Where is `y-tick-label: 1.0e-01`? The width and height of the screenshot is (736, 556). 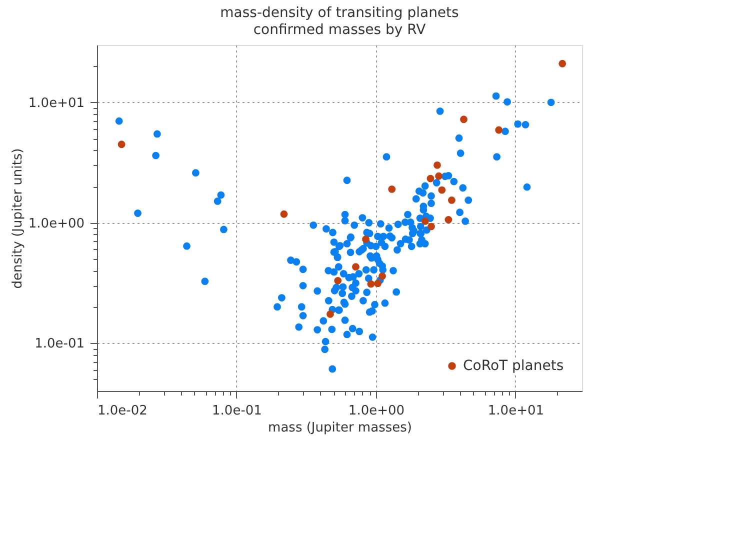 y-tick-label: 1.0e-01 is located at coordinates (59, 344).